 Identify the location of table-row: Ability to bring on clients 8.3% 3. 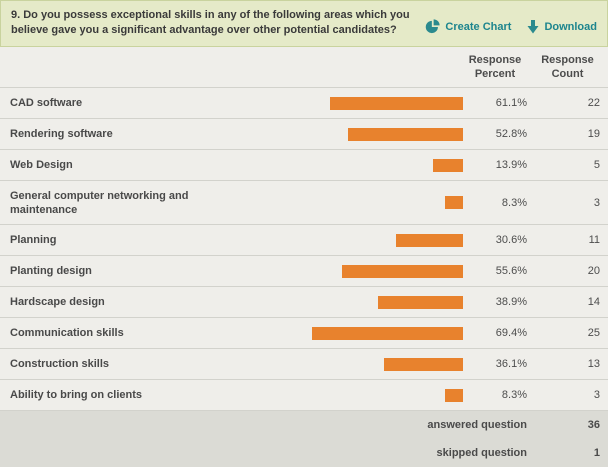
(304, 395).